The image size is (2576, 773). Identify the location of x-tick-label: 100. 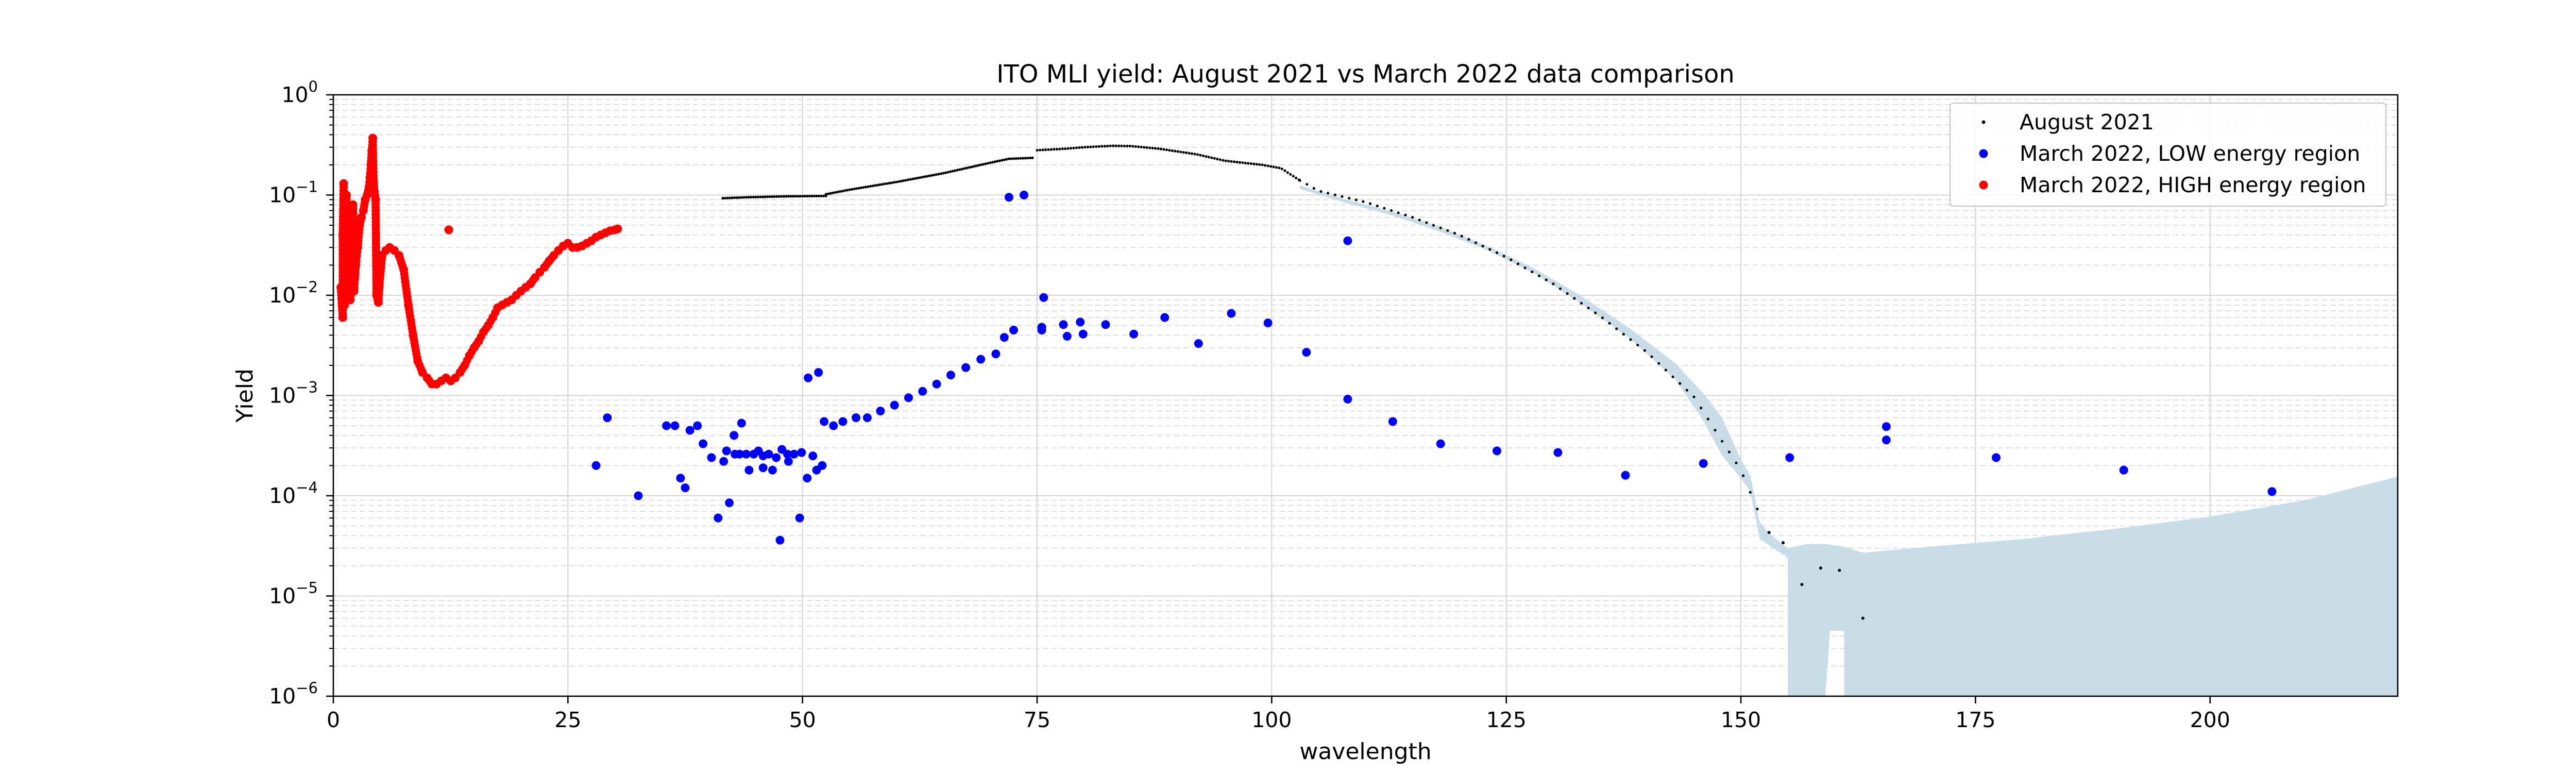
(1271, 720).